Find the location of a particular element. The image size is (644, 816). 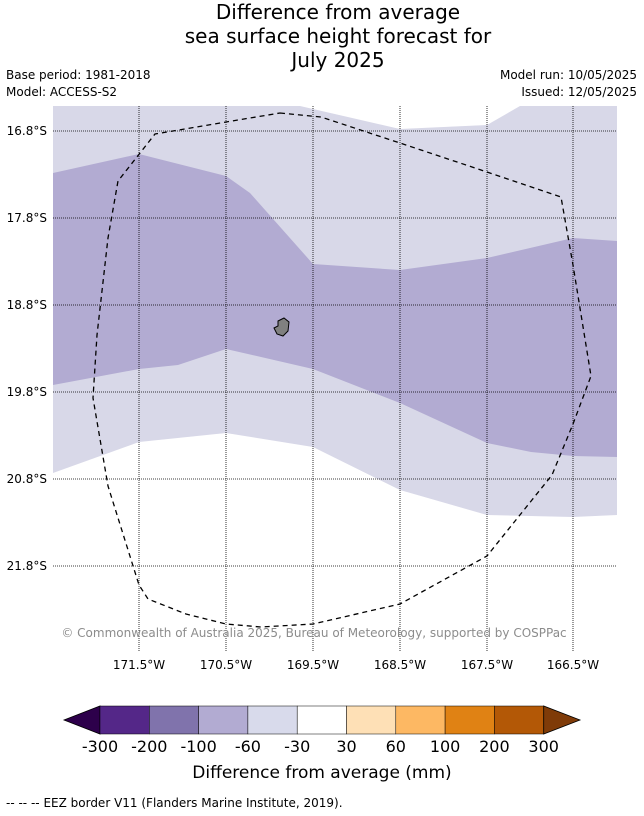

lat-label: 16.8°S is located at coordinates (27, 131).